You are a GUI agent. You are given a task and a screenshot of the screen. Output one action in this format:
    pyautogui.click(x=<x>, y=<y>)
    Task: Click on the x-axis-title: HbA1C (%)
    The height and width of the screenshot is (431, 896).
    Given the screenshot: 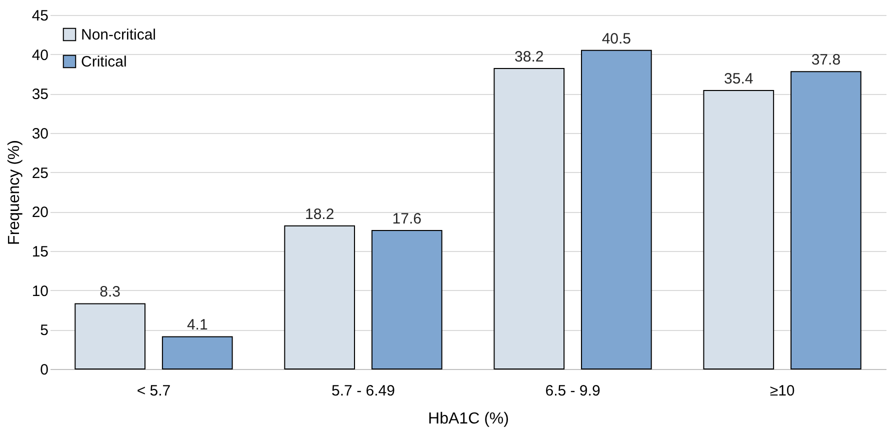 What is the action you would take?
    pyautogui.click(x=468, y=419)
    